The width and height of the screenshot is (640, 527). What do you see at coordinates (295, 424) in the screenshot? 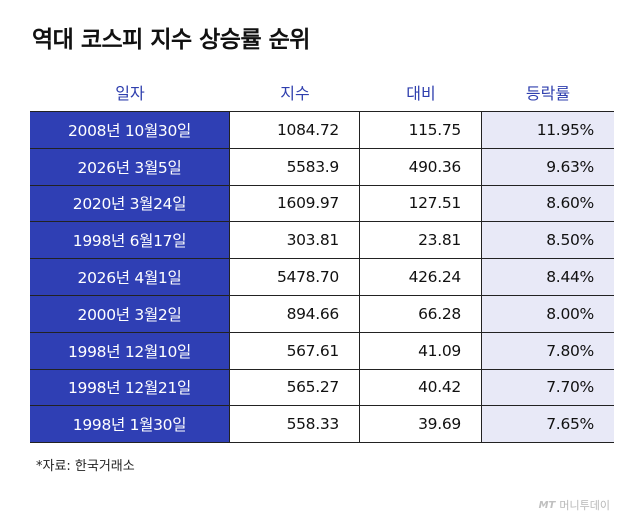
I see `index-cell: 558.33` at bounding box center [295, 424].